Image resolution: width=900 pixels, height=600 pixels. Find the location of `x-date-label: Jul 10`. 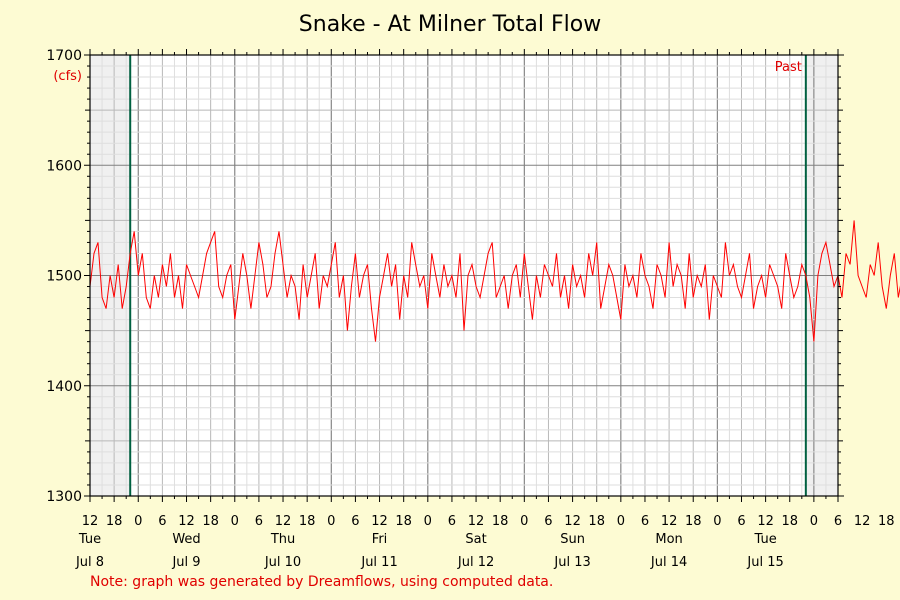

x-date-label: Jul 10 is located at coordinates (282, 562).